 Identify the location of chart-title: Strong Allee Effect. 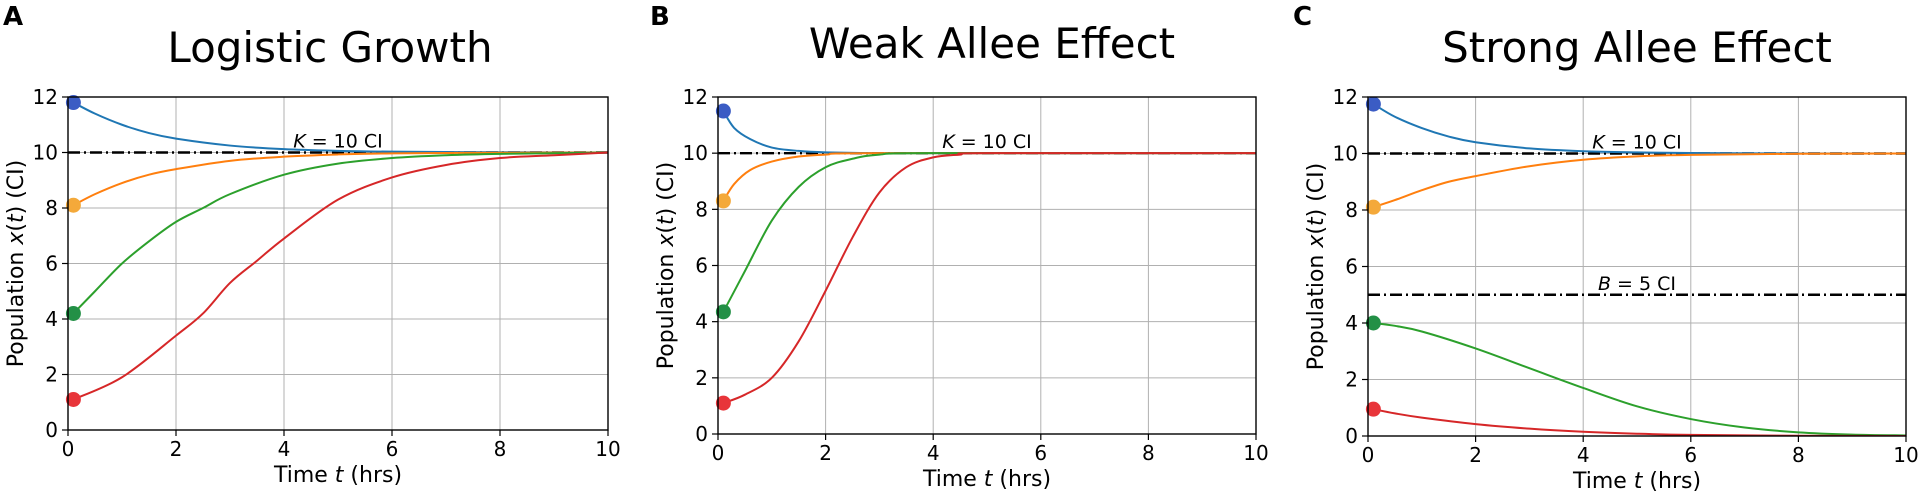
(1637, 47).